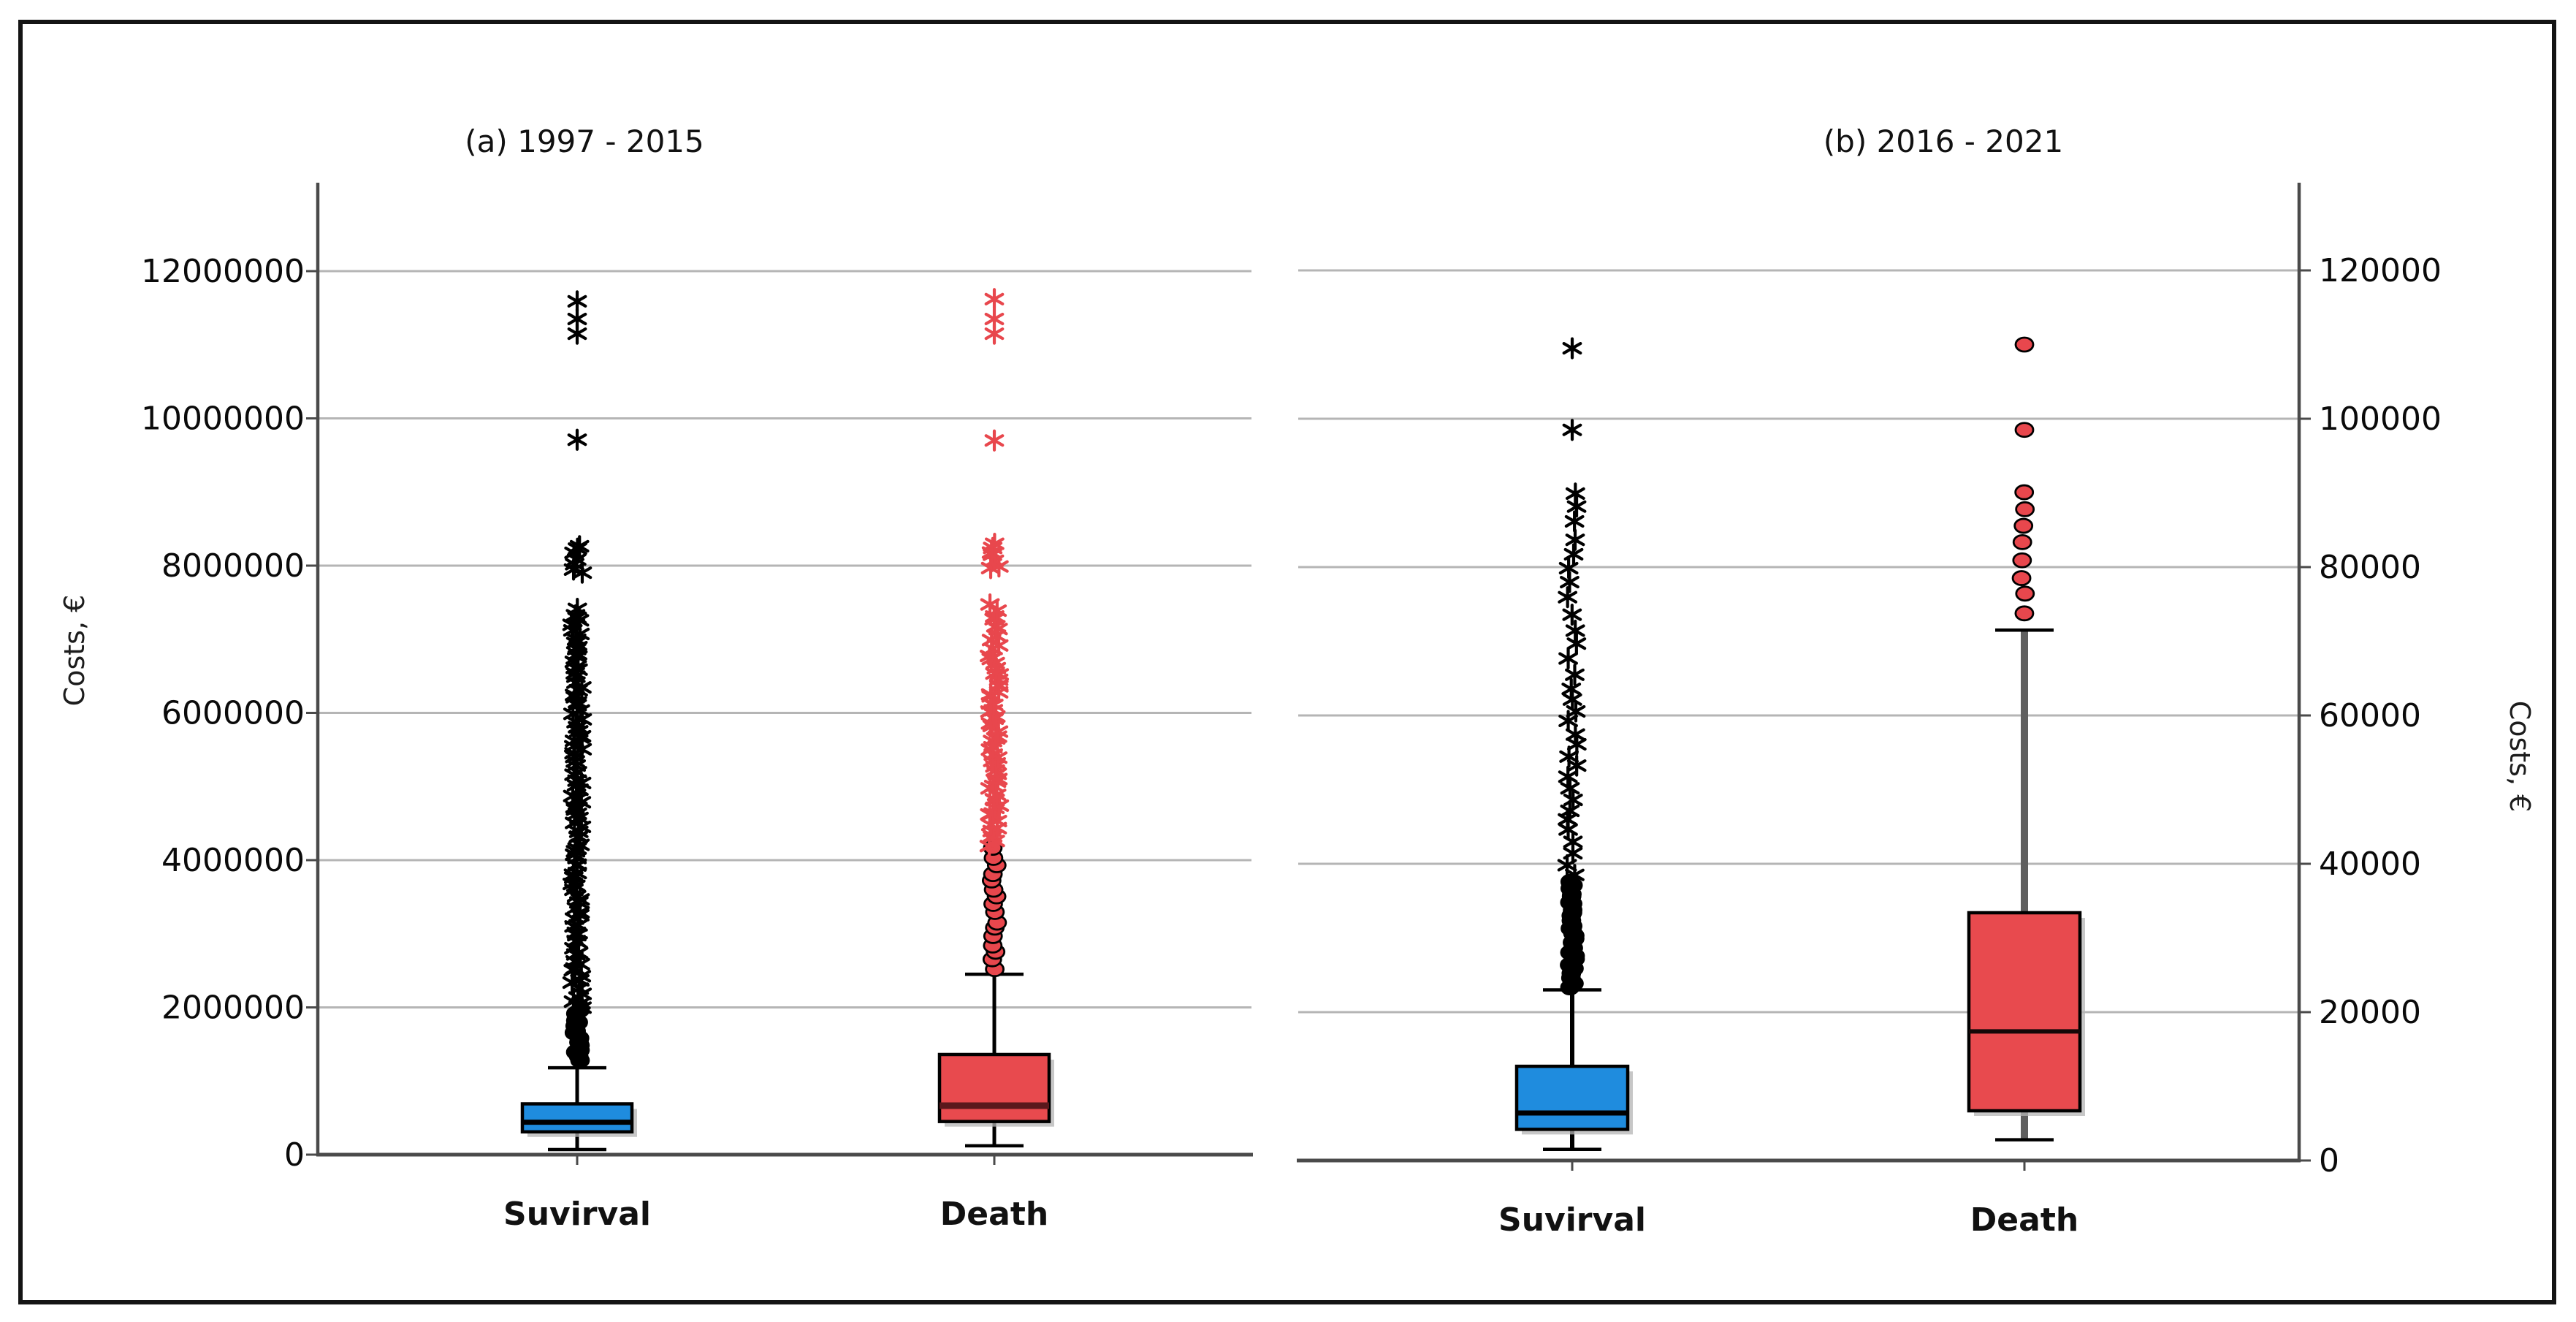  What do you see at coordinates (2520, 757) in the screenshot?
I see `panel-b-y-axis-label: Costs, €` at bounding box center [2520, 757].